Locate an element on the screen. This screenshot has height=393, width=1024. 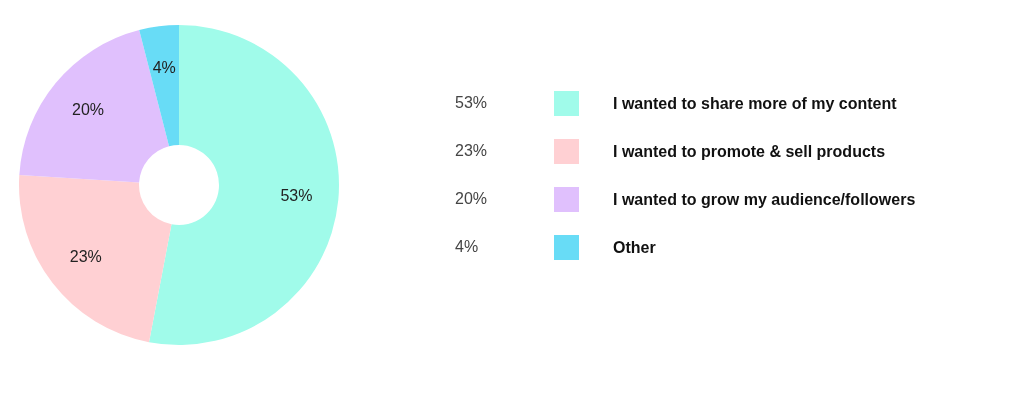
legend-label: I wanted to share more of my content is located at coordinates (755, 103).